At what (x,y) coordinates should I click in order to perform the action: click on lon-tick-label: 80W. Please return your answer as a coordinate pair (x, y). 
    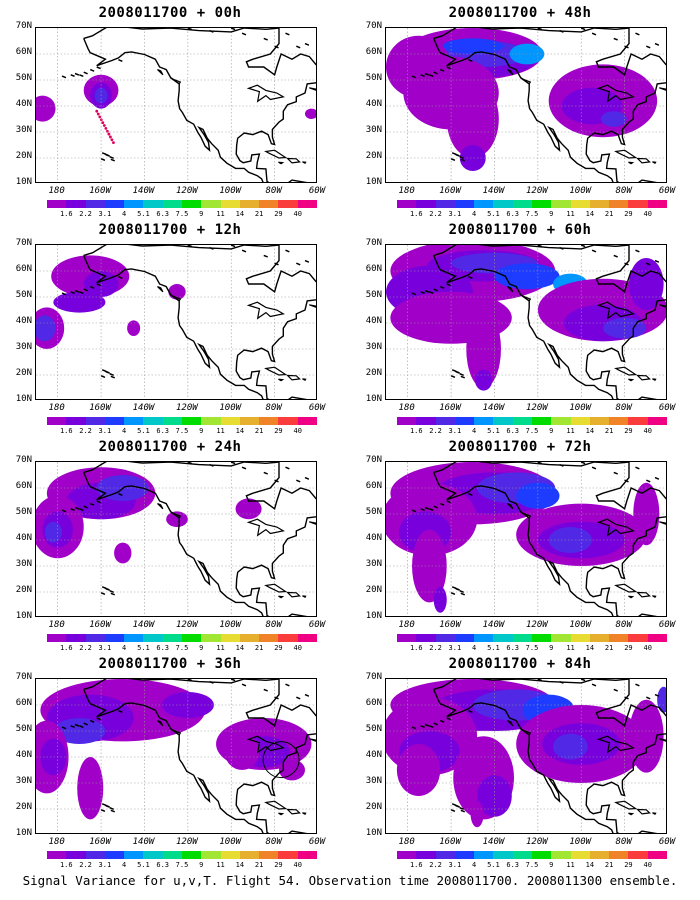
    Looking at the image, I should click on (623, 842).